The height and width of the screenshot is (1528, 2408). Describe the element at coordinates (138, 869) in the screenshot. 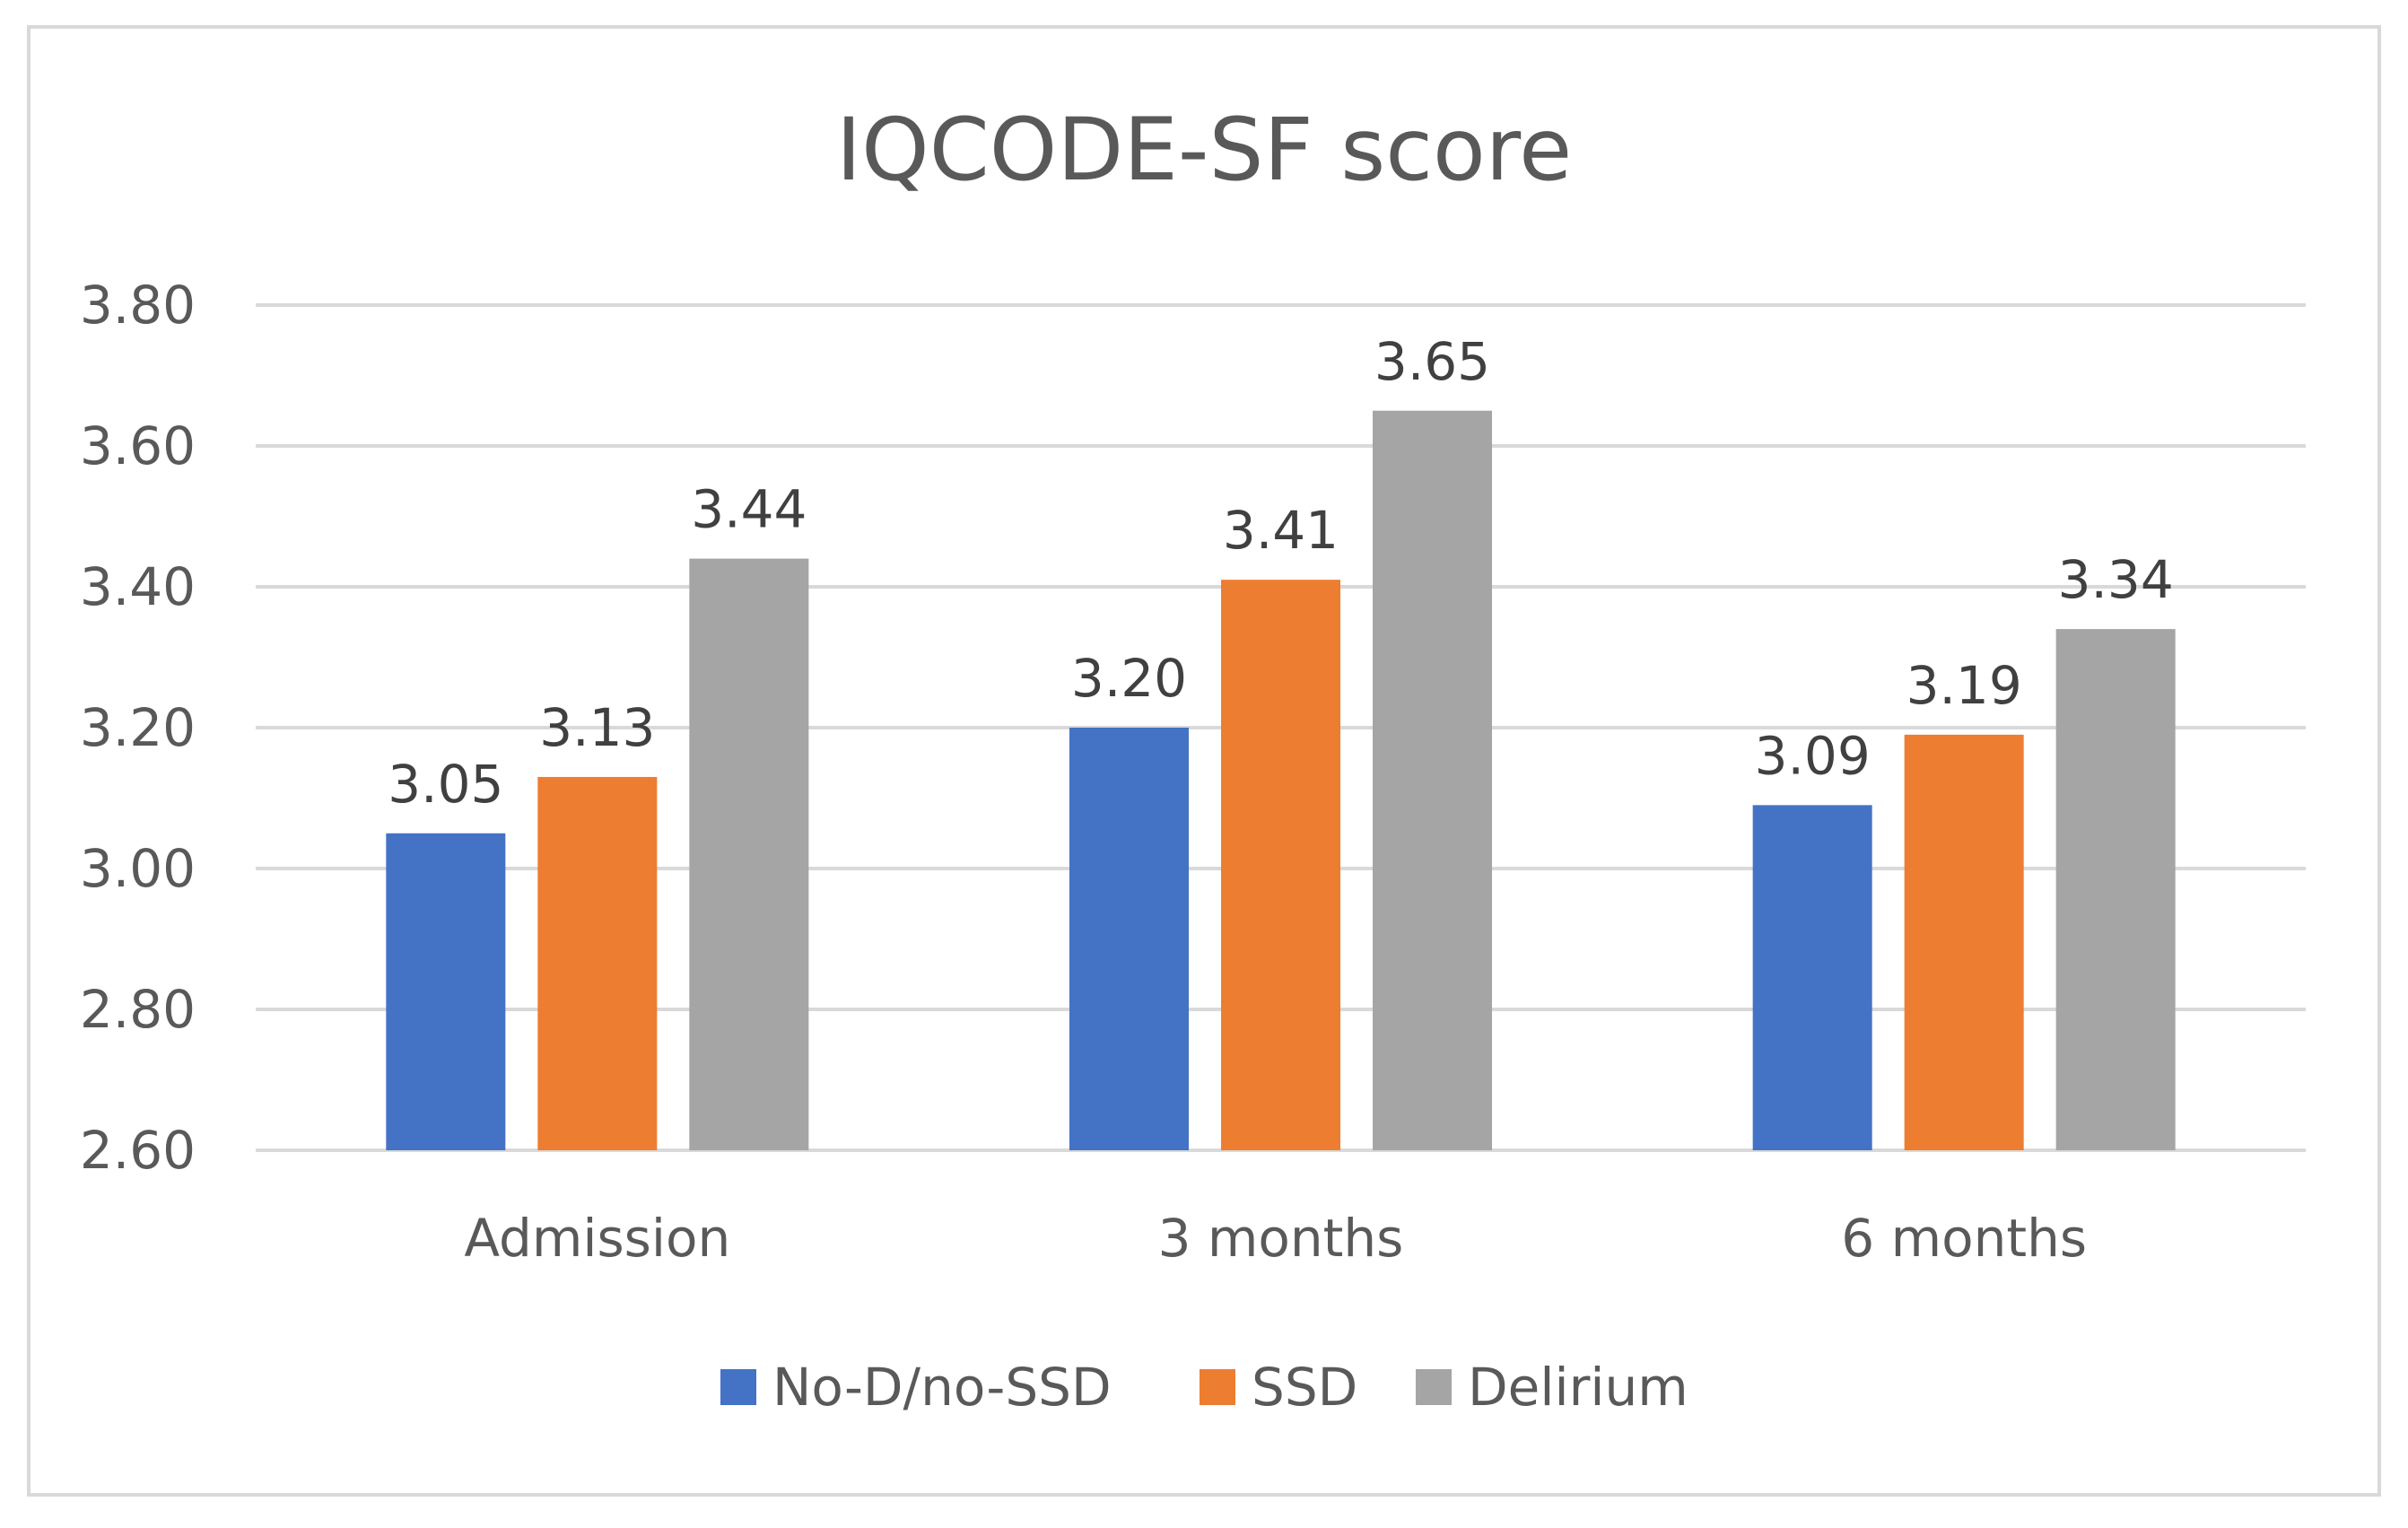

I see `y-tick-label: 3.00` at that location.